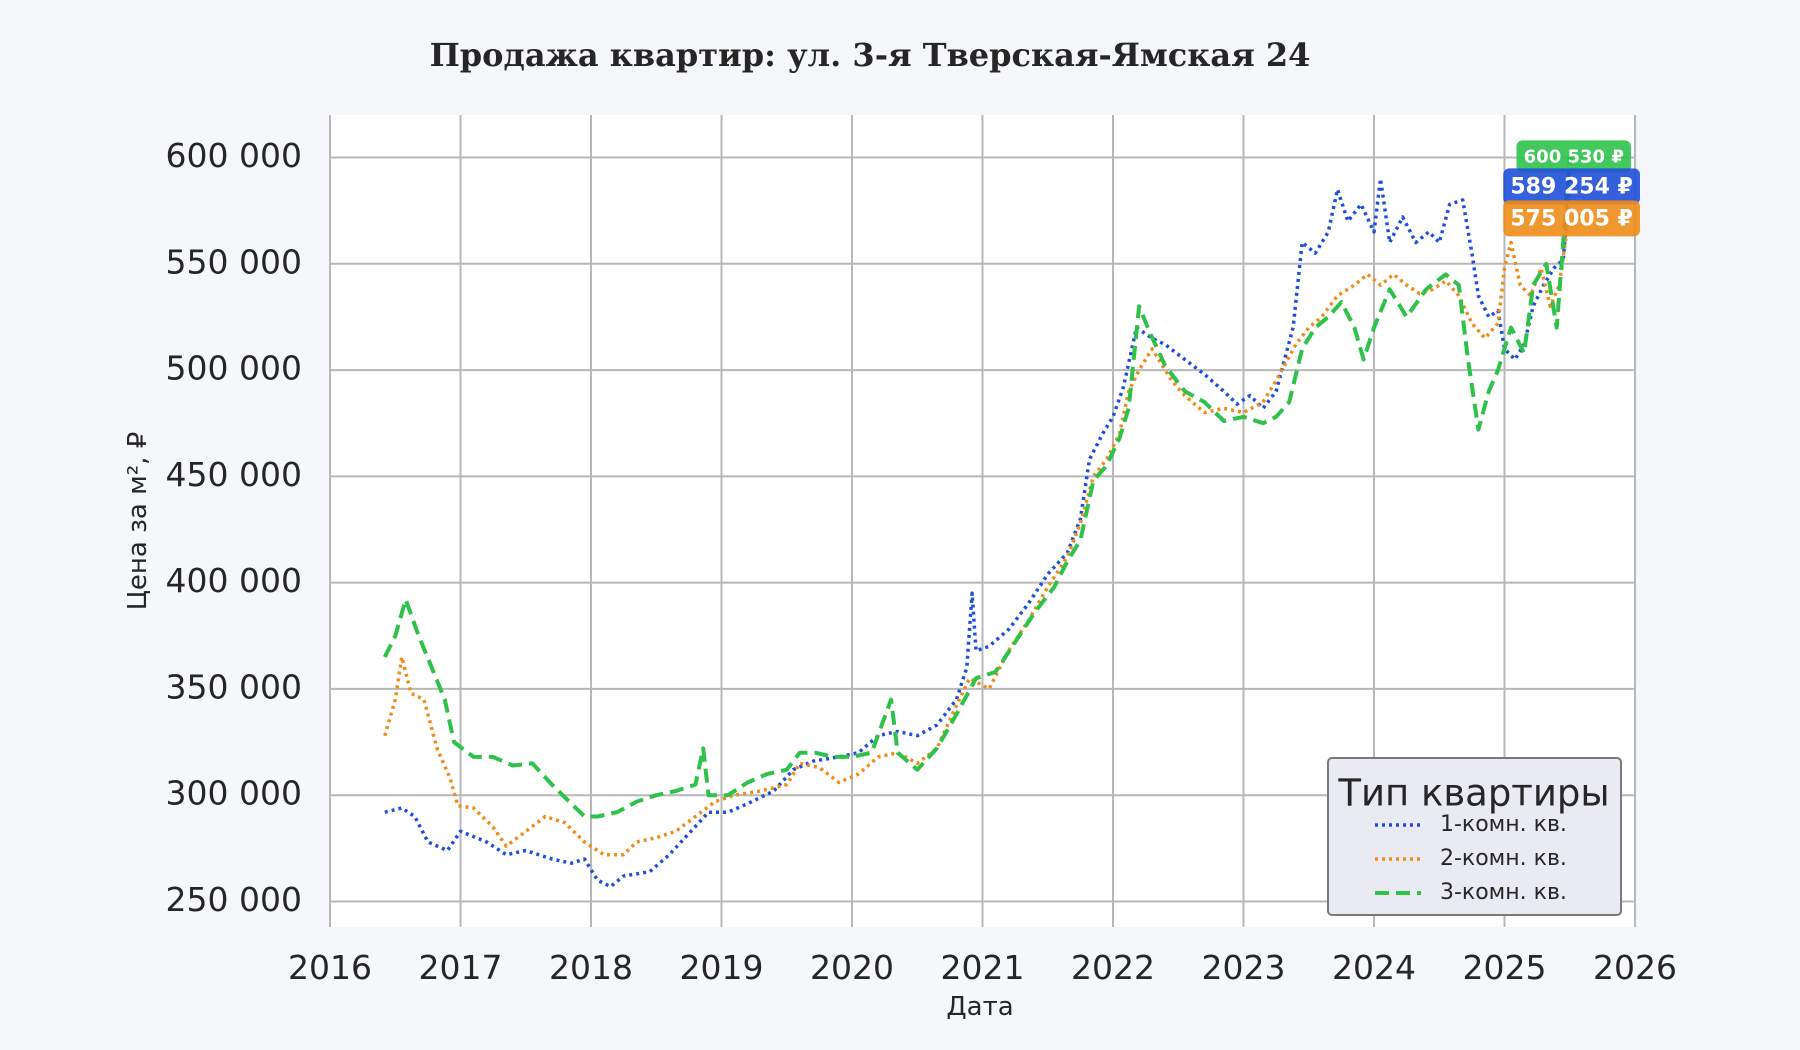 The width and height of the screenshot is (1800, 1050). I want to click on last-value-label: 589 254 ₽, so click(1571, 186).